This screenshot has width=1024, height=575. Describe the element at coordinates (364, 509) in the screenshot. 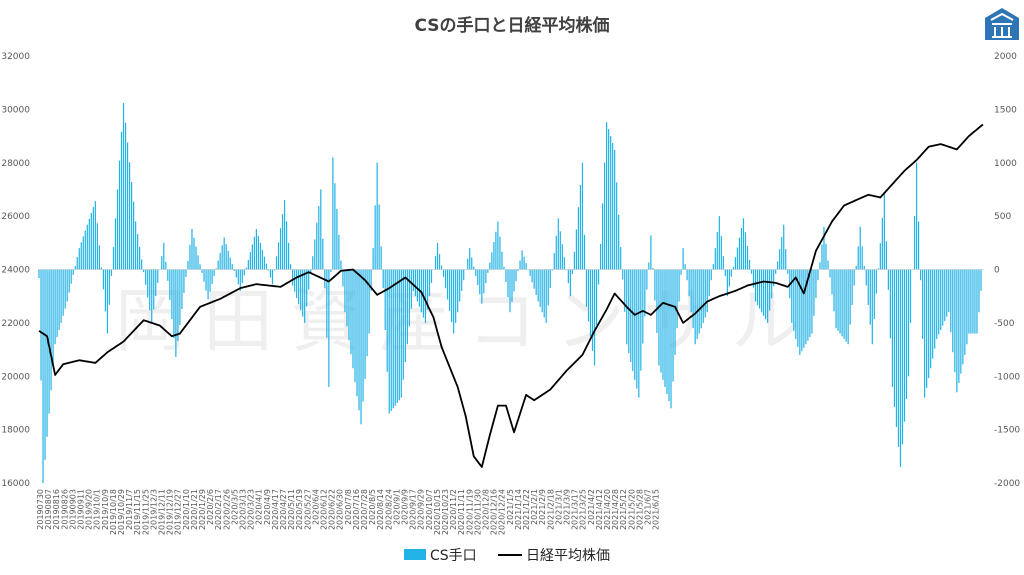

I see `x-tick-label: 2020/7/28` at that location.